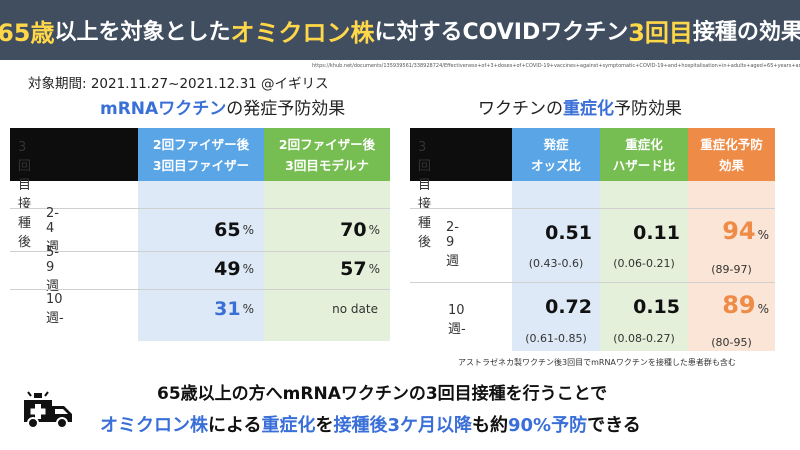 This screenshot has height=450, width=800. Describe the element at coordinates (360, 230) in the screenshot. I see `left-row-value: 70%` at that location.